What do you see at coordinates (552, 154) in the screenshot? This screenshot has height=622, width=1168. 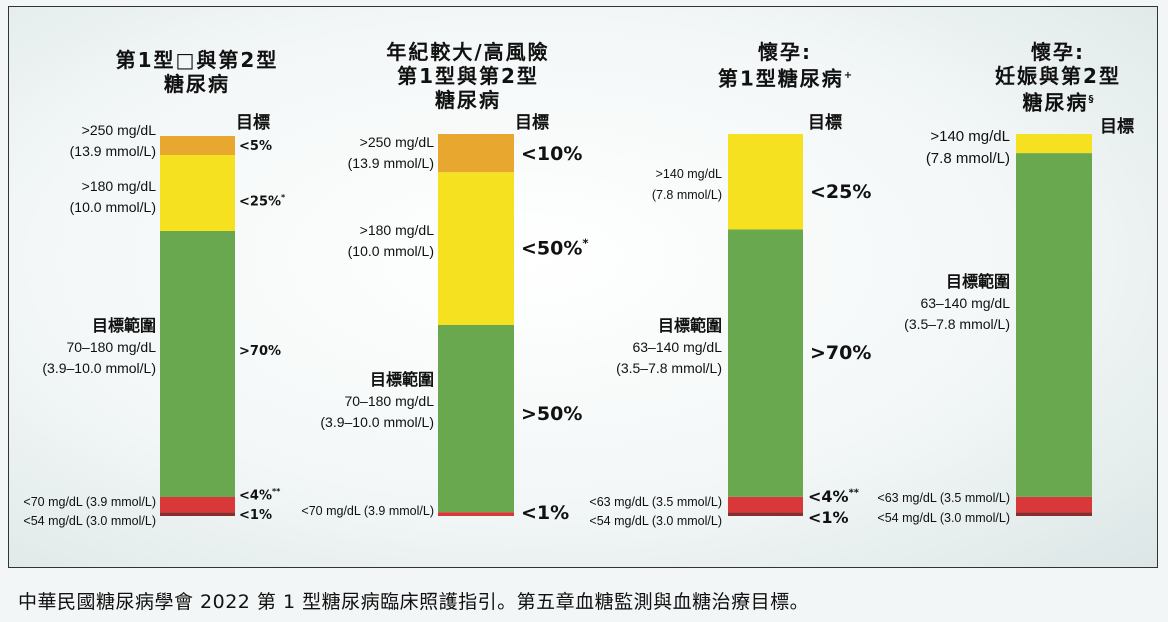 I see `target-gt250: <10%` at bounding box center [552, 154].